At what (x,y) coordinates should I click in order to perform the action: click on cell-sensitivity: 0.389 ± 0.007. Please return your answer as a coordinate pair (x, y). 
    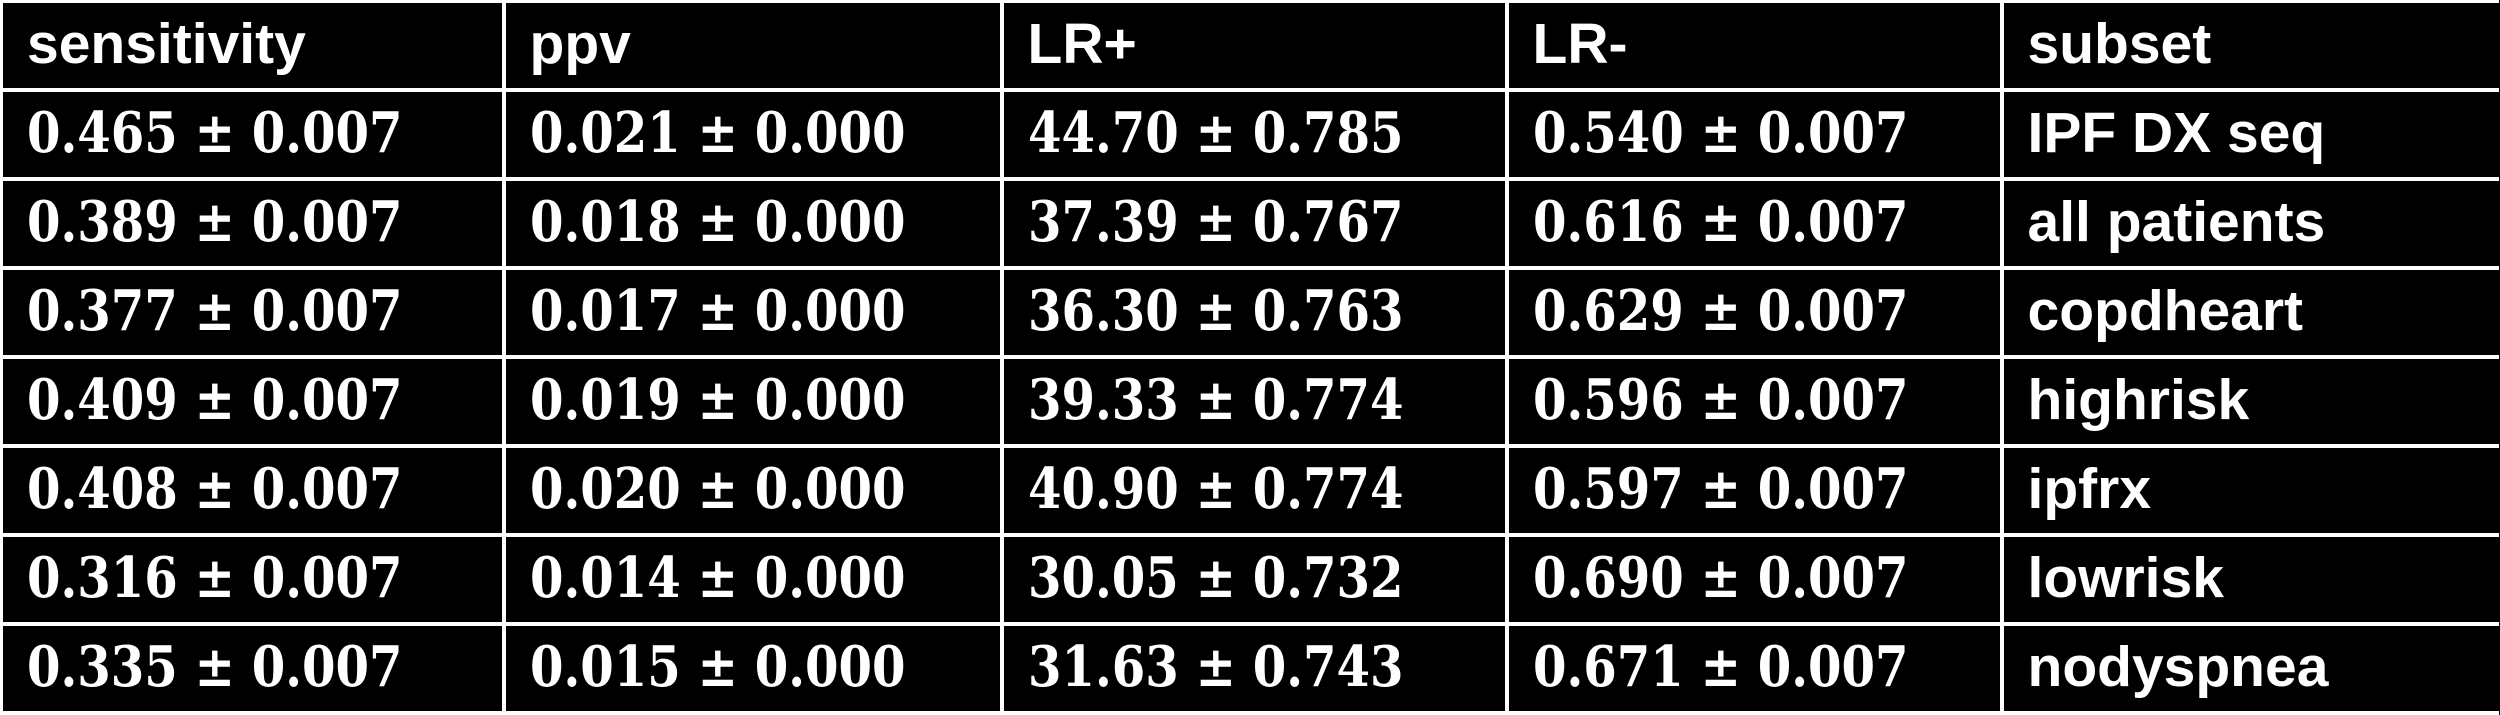
    Looking at the image, I should click on (253, 223).